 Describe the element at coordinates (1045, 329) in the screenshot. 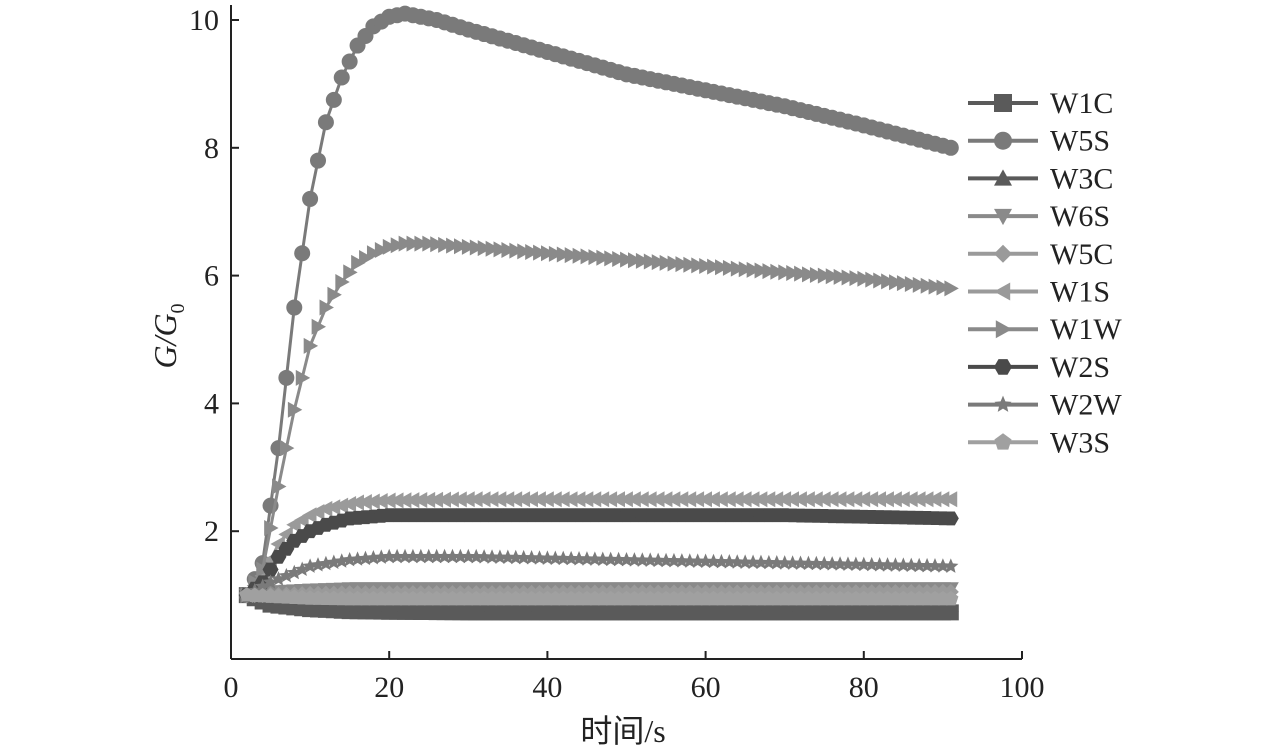

I see `legend-item-w1w: W1W` at that location.